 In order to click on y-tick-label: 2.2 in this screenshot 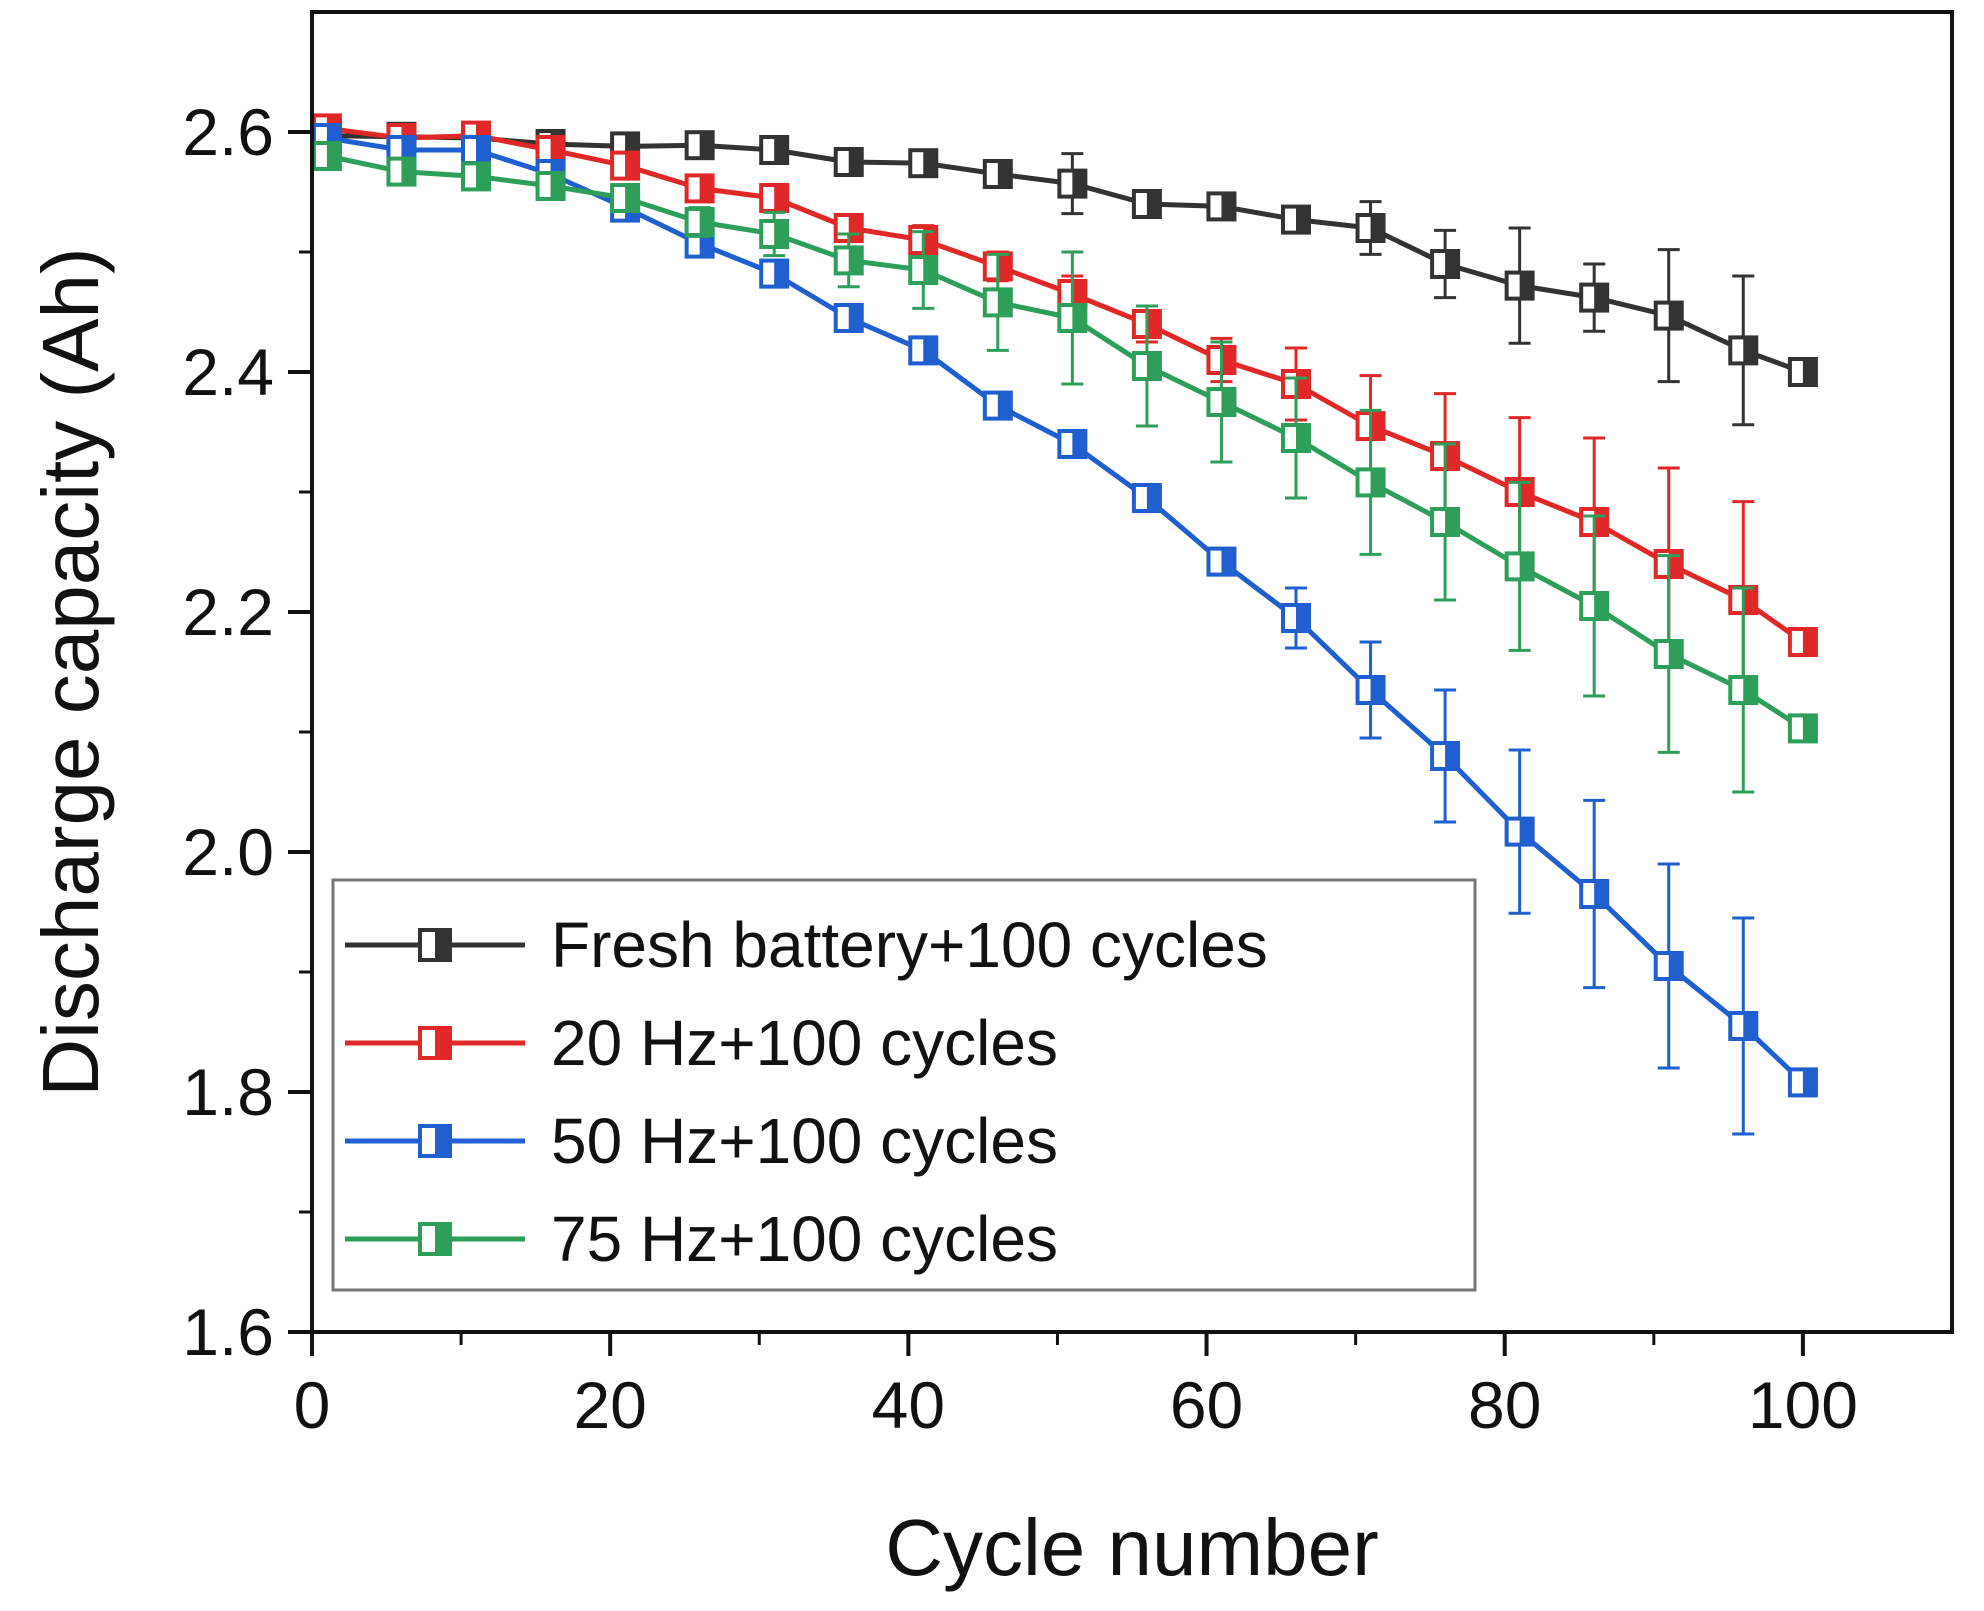, I will do `click(228, 612)`.